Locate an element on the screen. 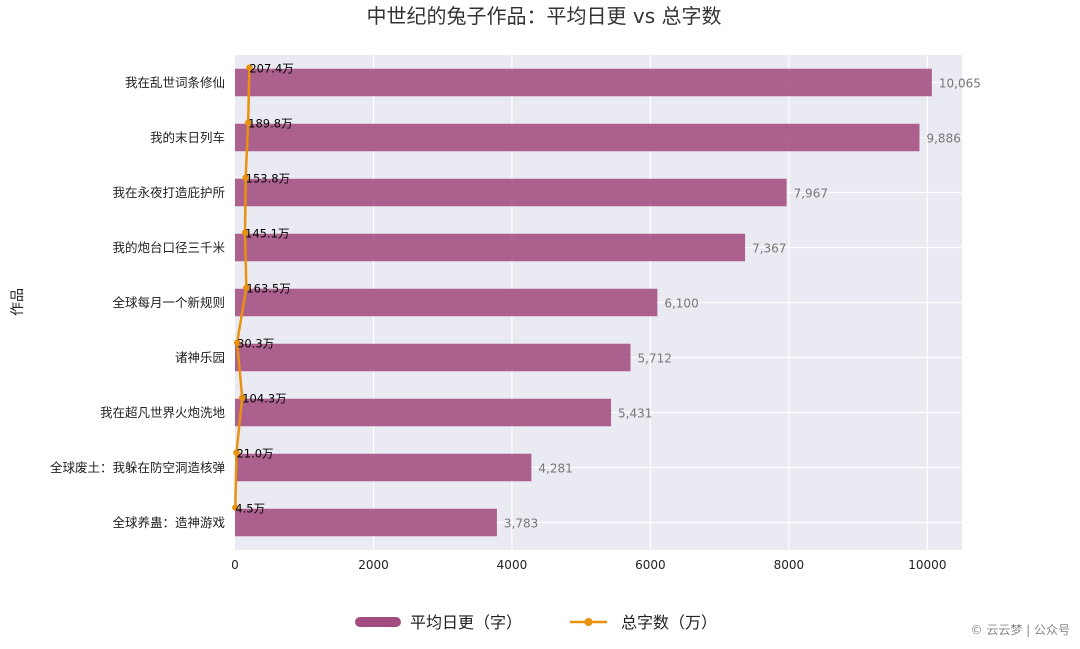 The height and width of the screenshot is (649, 1080). bar-value-label: 6,100 is located at coordinates (681, 304).